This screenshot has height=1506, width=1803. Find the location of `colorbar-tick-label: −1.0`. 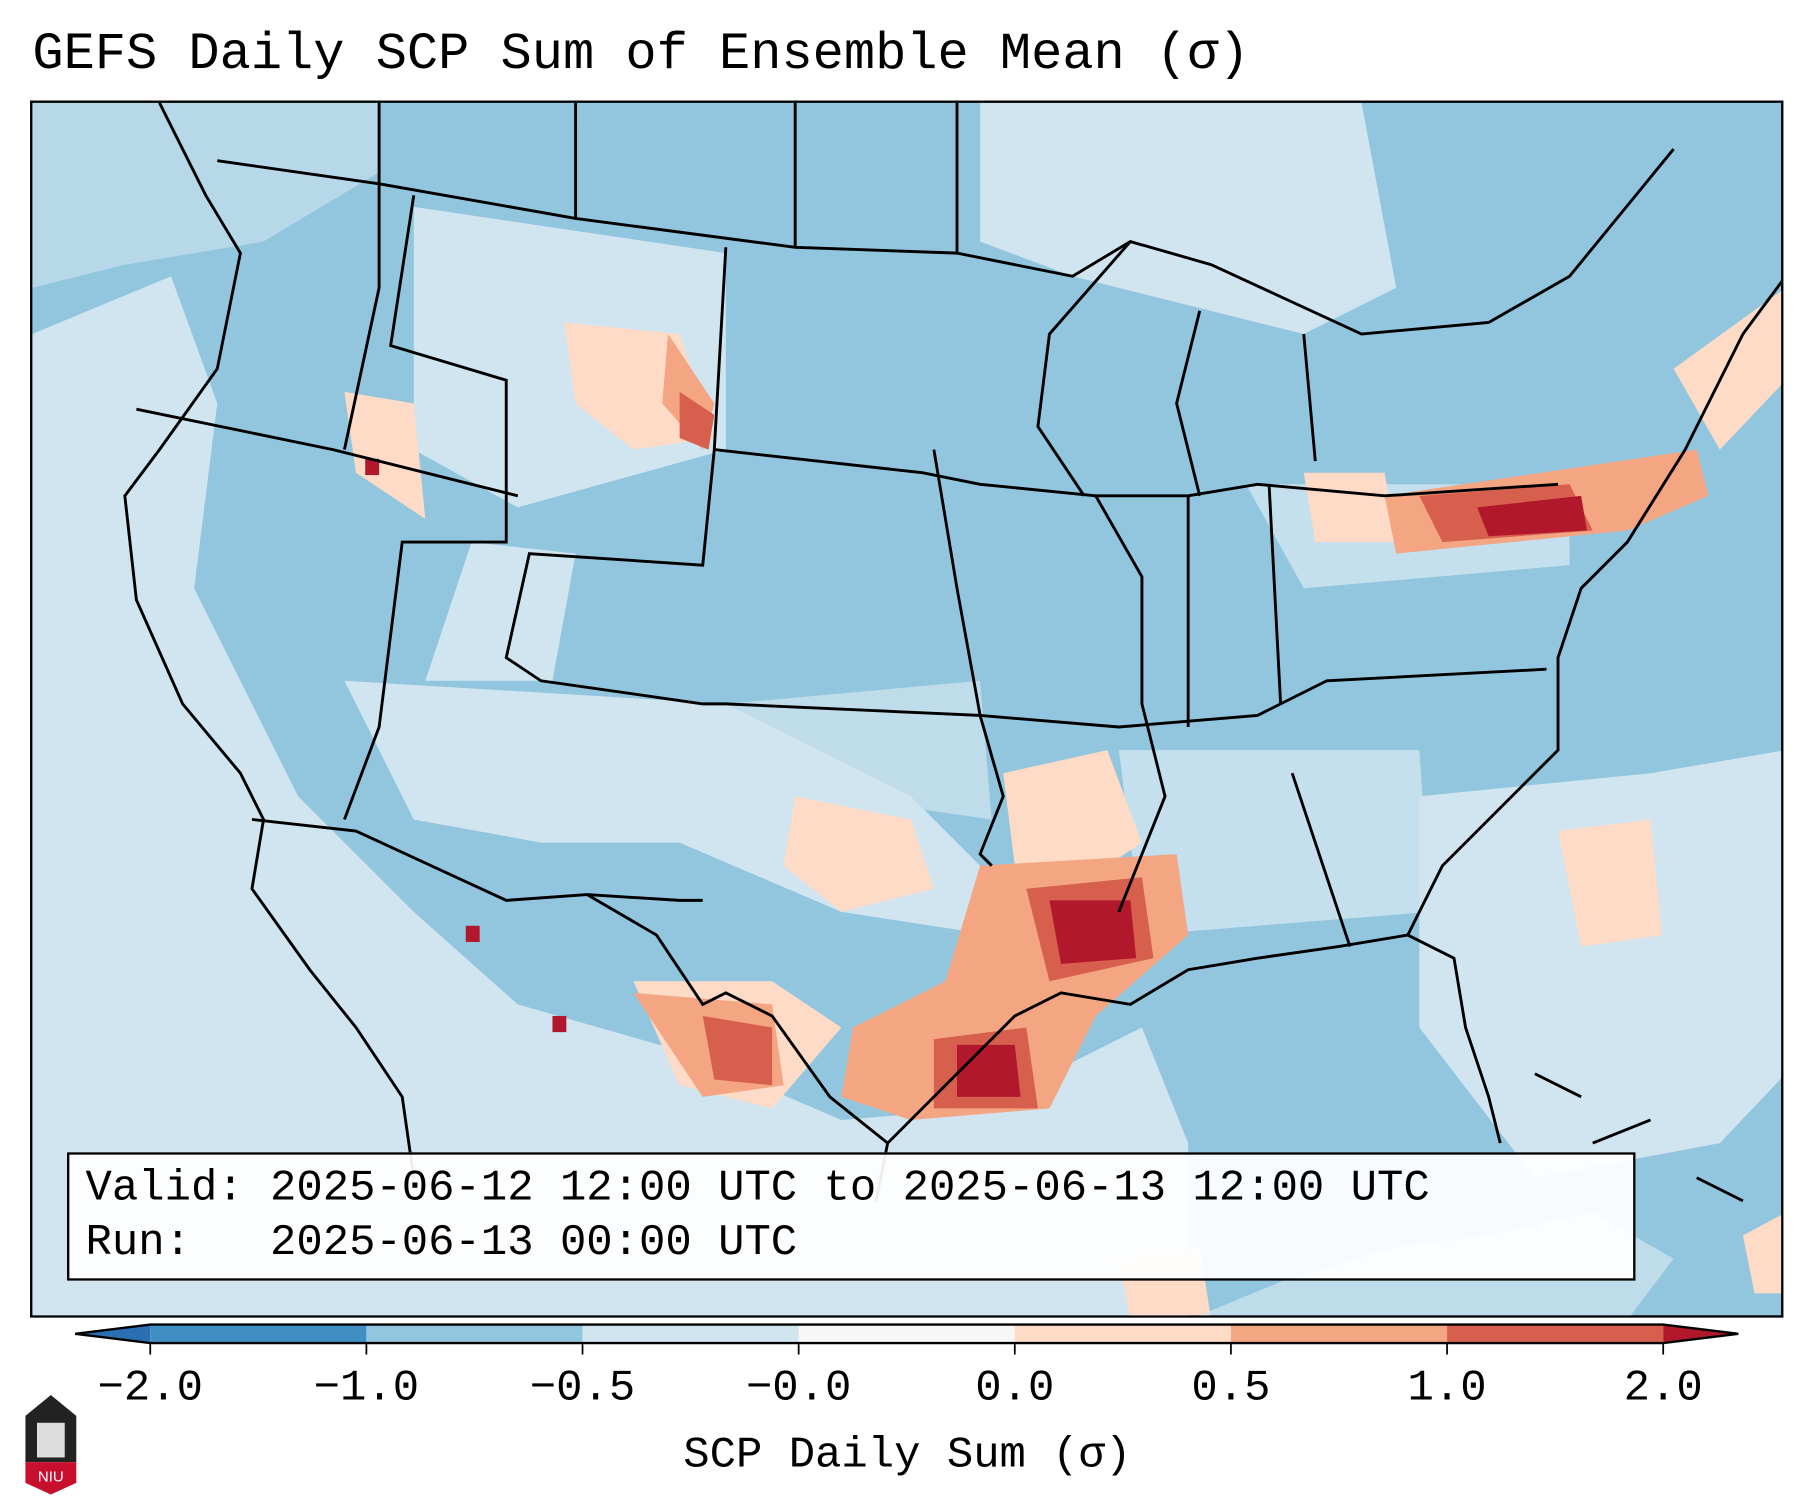

colorbar-tick-label: −1.0 is located at coordinates (366, 1388).